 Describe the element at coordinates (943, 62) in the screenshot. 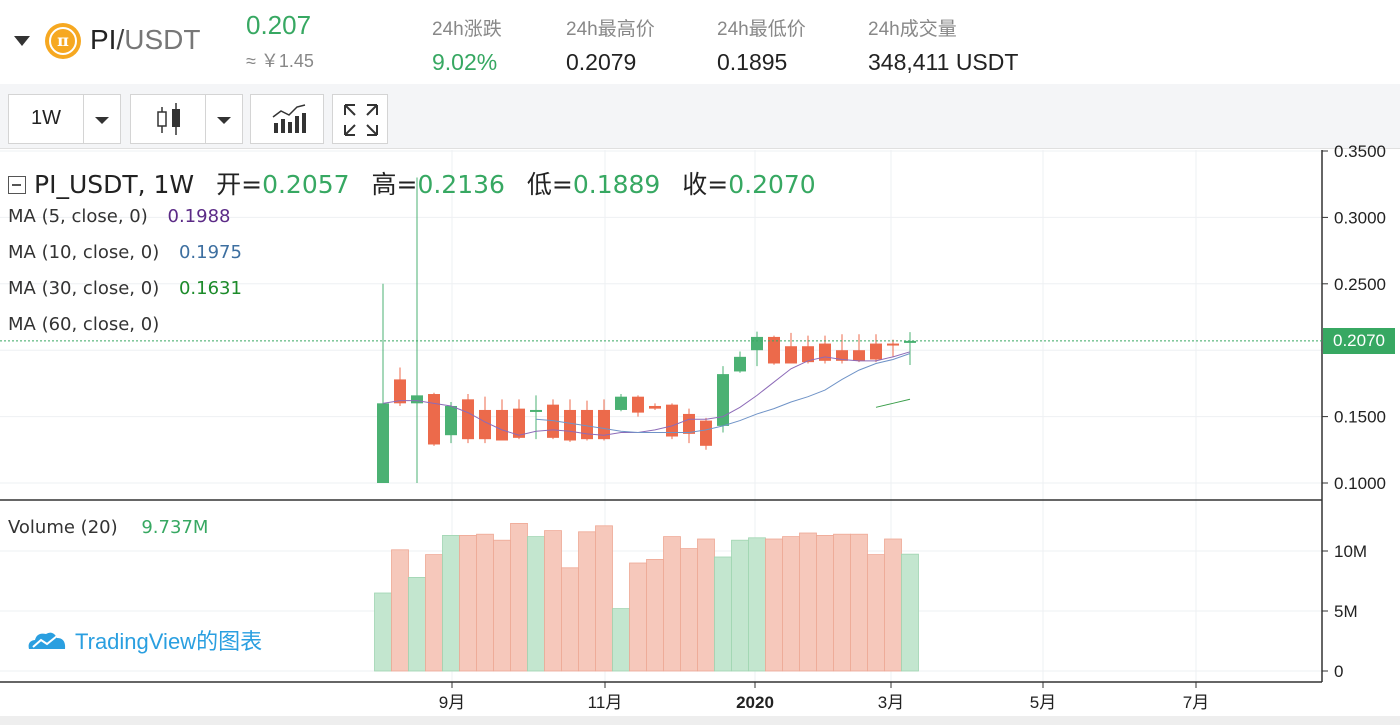

I see `stat-volume-value: 348,411 USDT` at that location.